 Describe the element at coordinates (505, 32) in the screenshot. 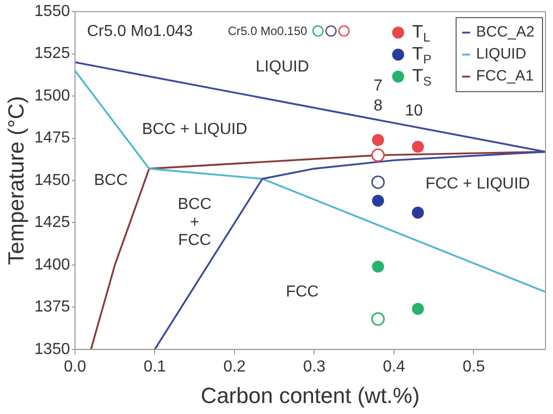

I see `legend-label: BCC_A2` at that location.